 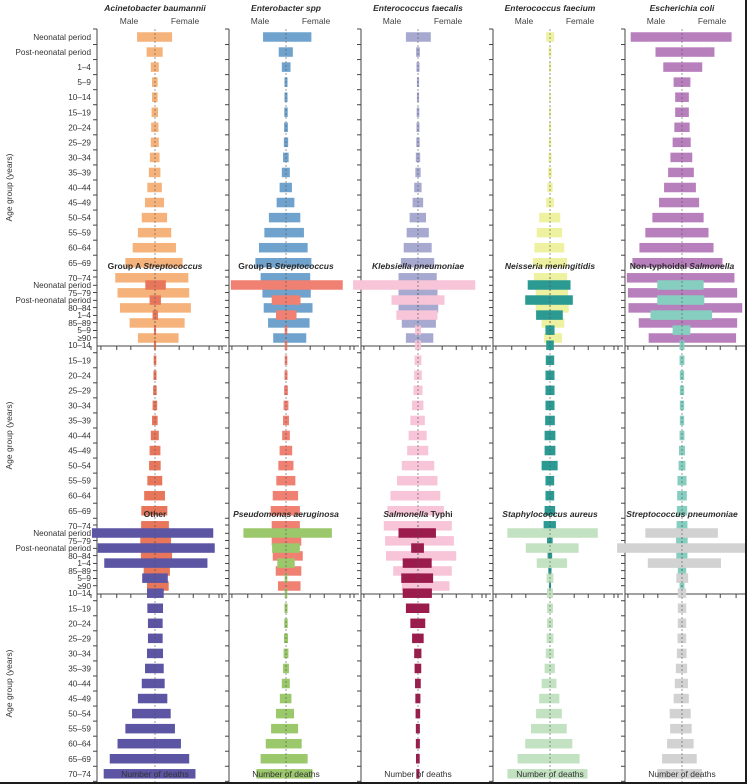 I want to click on age-group-label: 20–24, so click(x=79, y=623).